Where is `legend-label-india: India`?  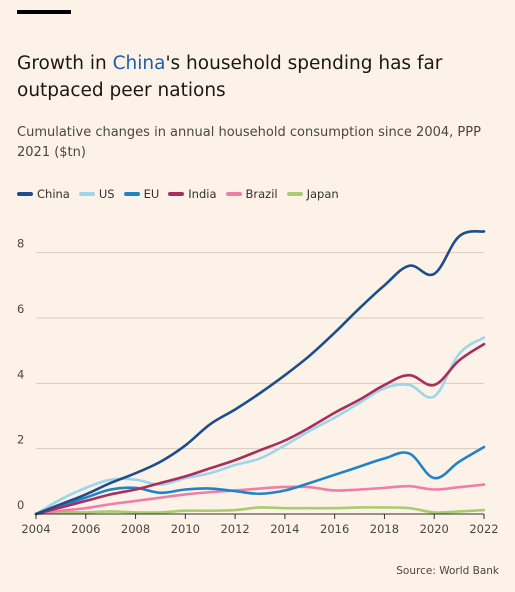
legend-label-india: India is located at coordinates (202, 194).